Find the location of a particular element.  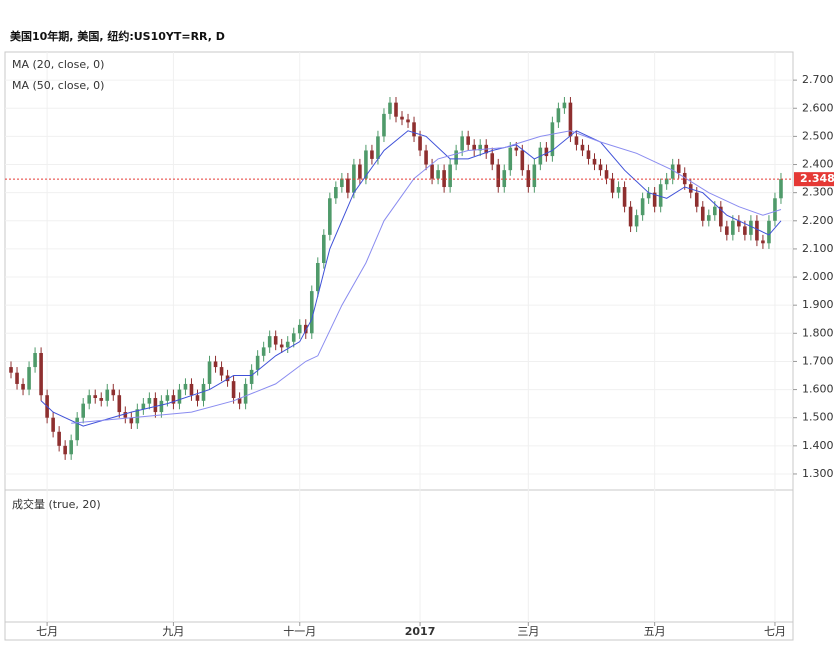

y-tick-label: 2.700 is located at coordinates (818, 79).